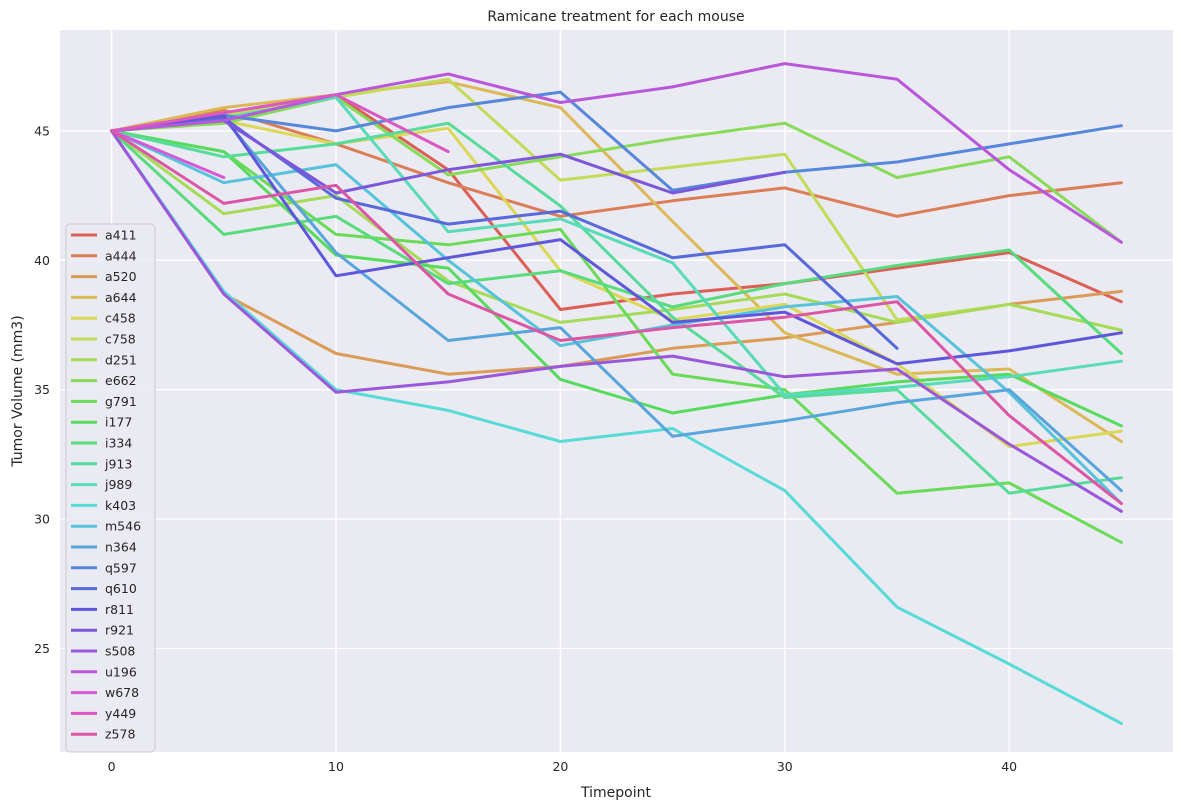 The image size is (1185, 809). What do you see at coordinates (121, 547) in the screenshot?
I see `legend-label: n364` at bounding box center [121, 547].